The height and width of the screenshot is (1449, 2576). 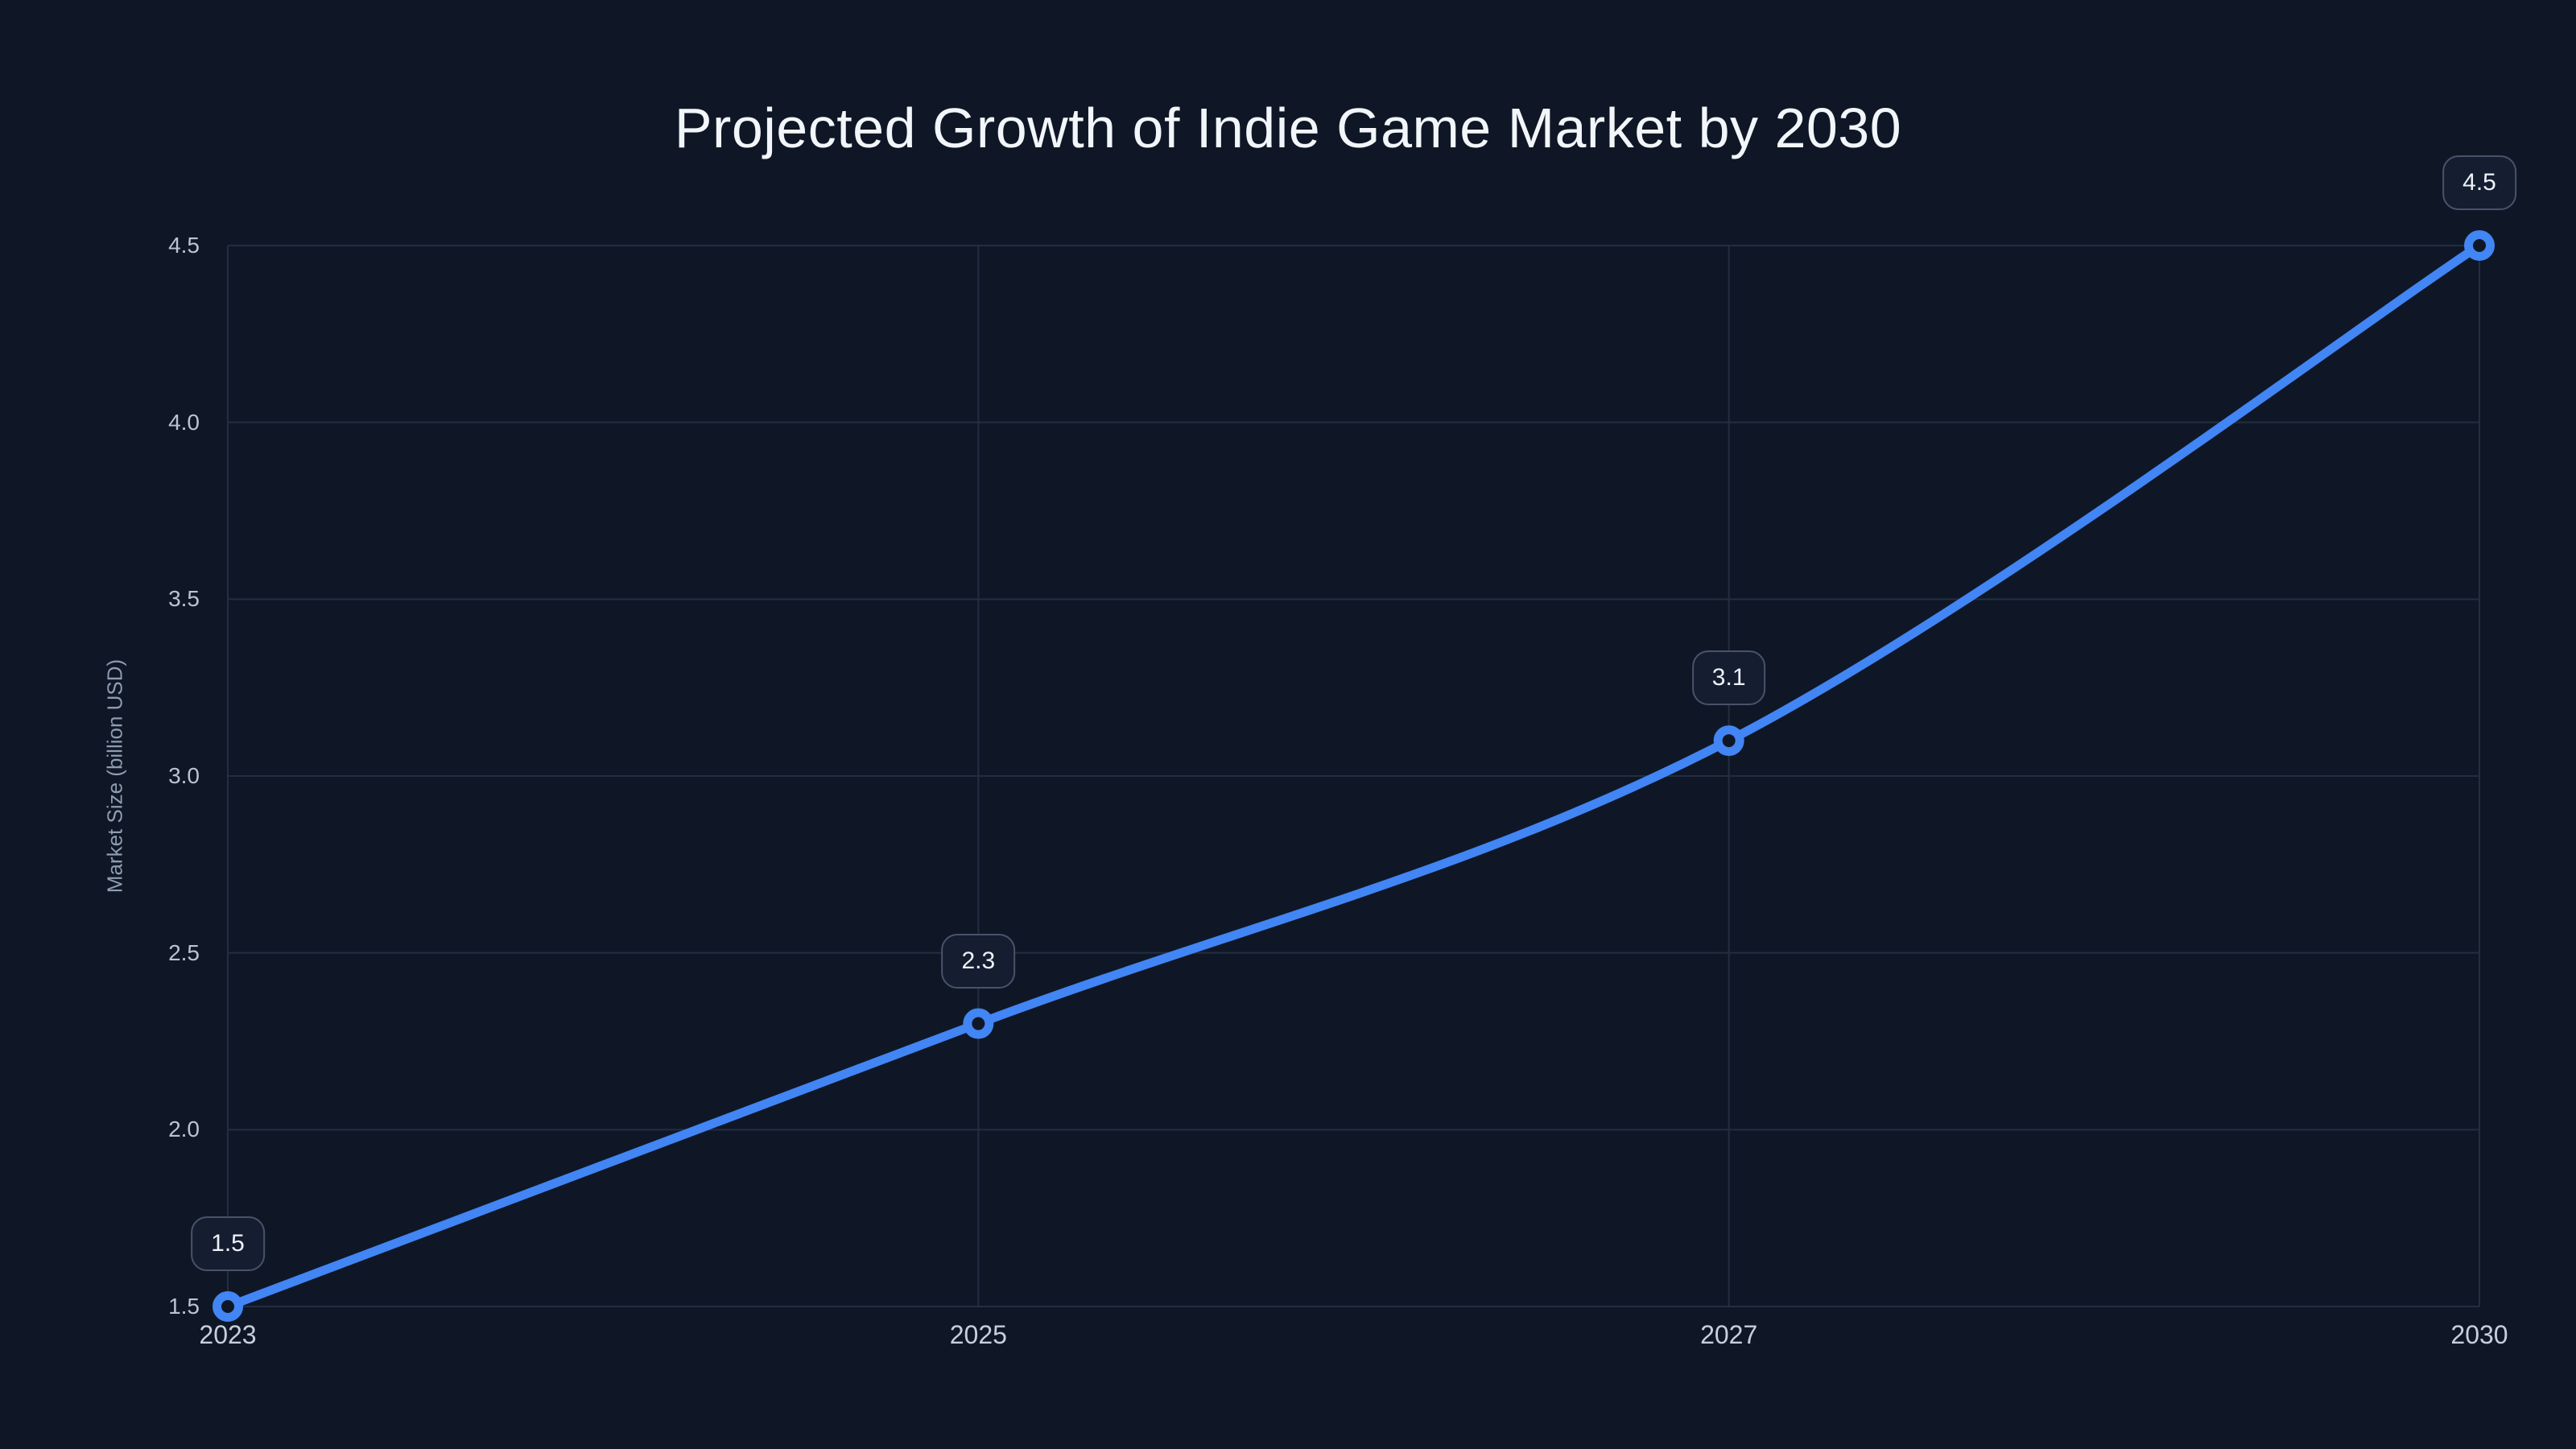 What do you see at coordinates (184, 599) in the screenshot?
I see `y-axis-tick-label: 3.5` at bounding box center [184, 599].